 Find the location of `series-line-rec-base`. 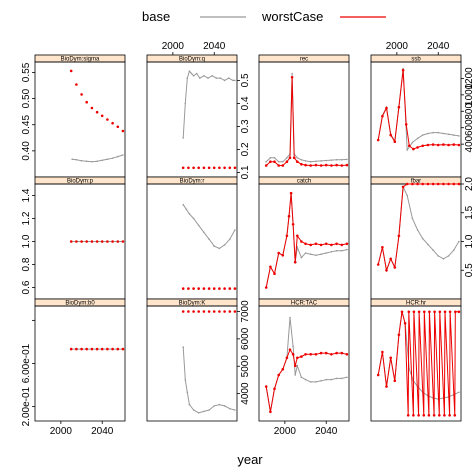

series-line-rec-base is located at coordinates (306, 118).